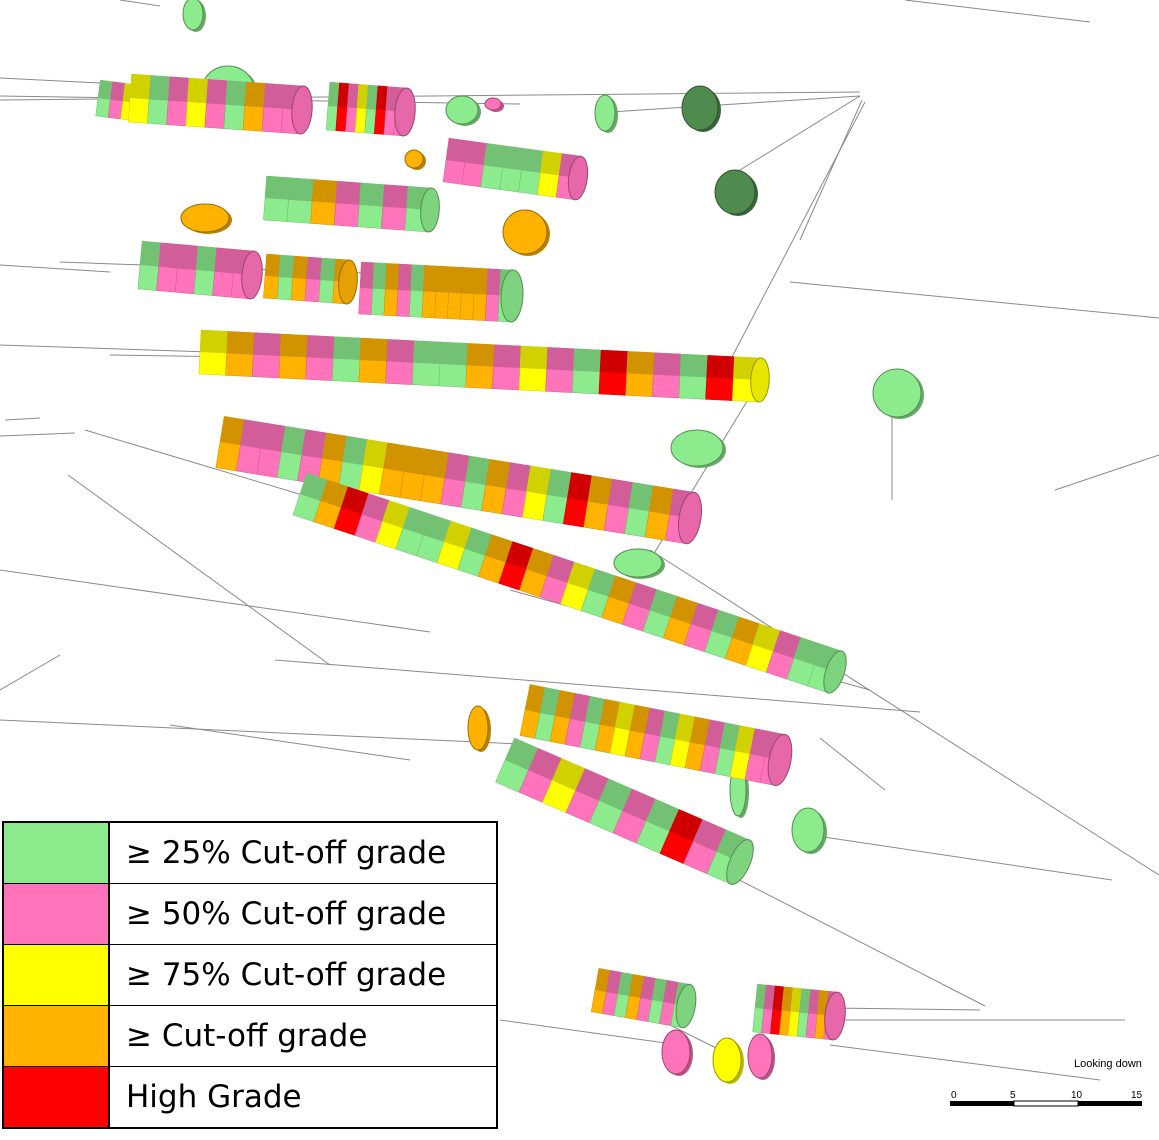 The height and width of the screenshot is (1140, 1159). I want to click on drillhole-r7a, so click(656, 735).